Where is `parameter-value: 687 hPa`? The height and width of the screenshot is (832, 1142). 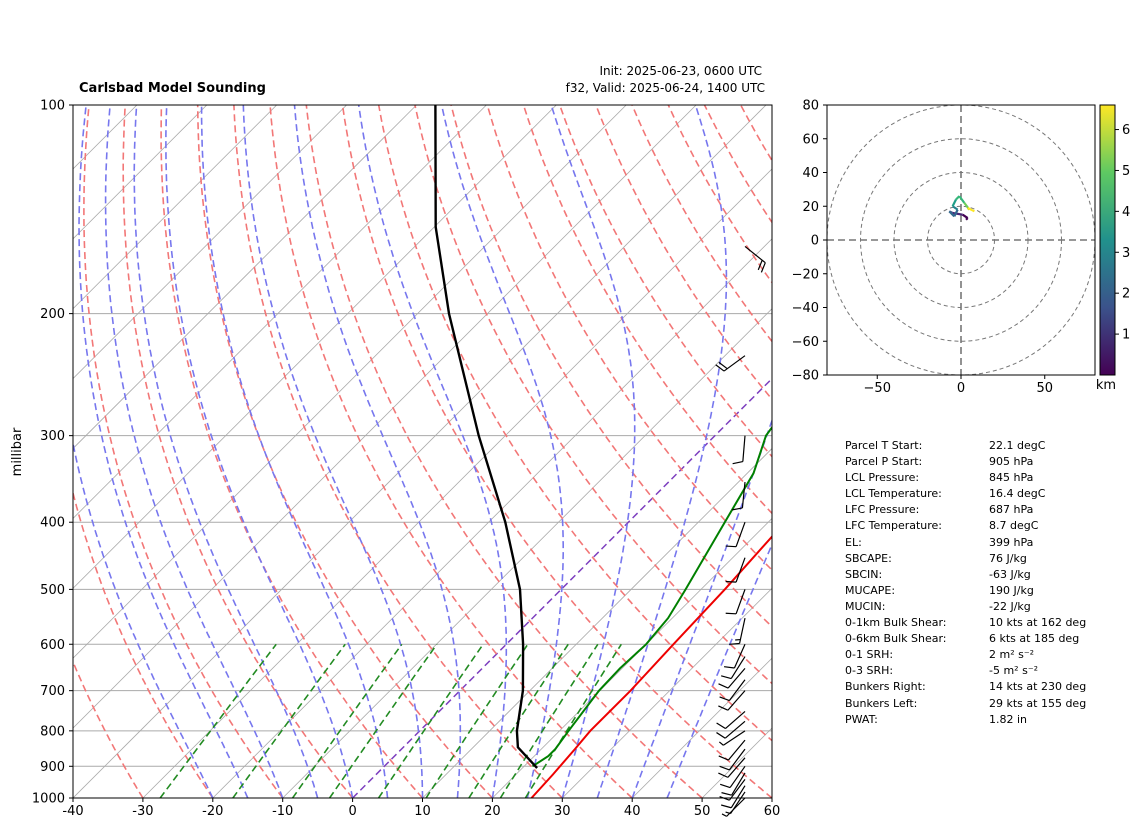 parameter-value: 687 hPa is located at coordinates (1011, 510).